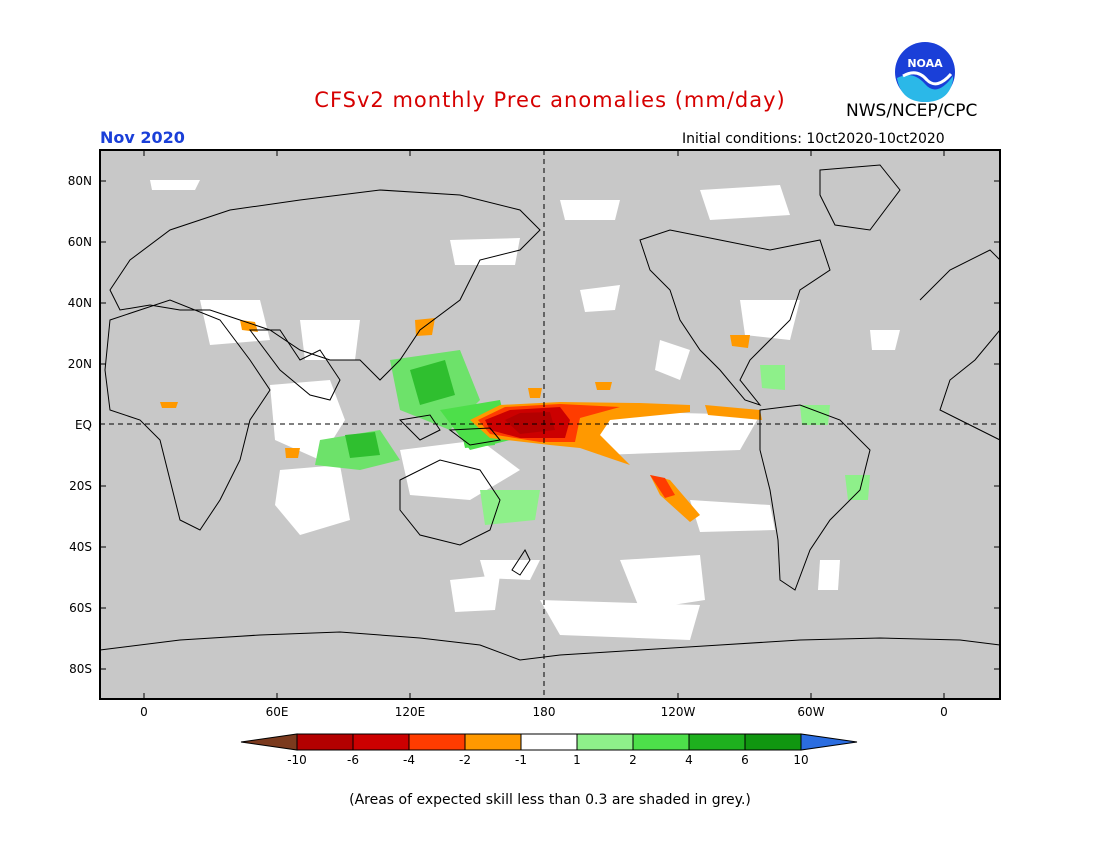  Describe the element at coordinates (465, 760) in the screenshot. I see `colorbar-label: -2` at that location.